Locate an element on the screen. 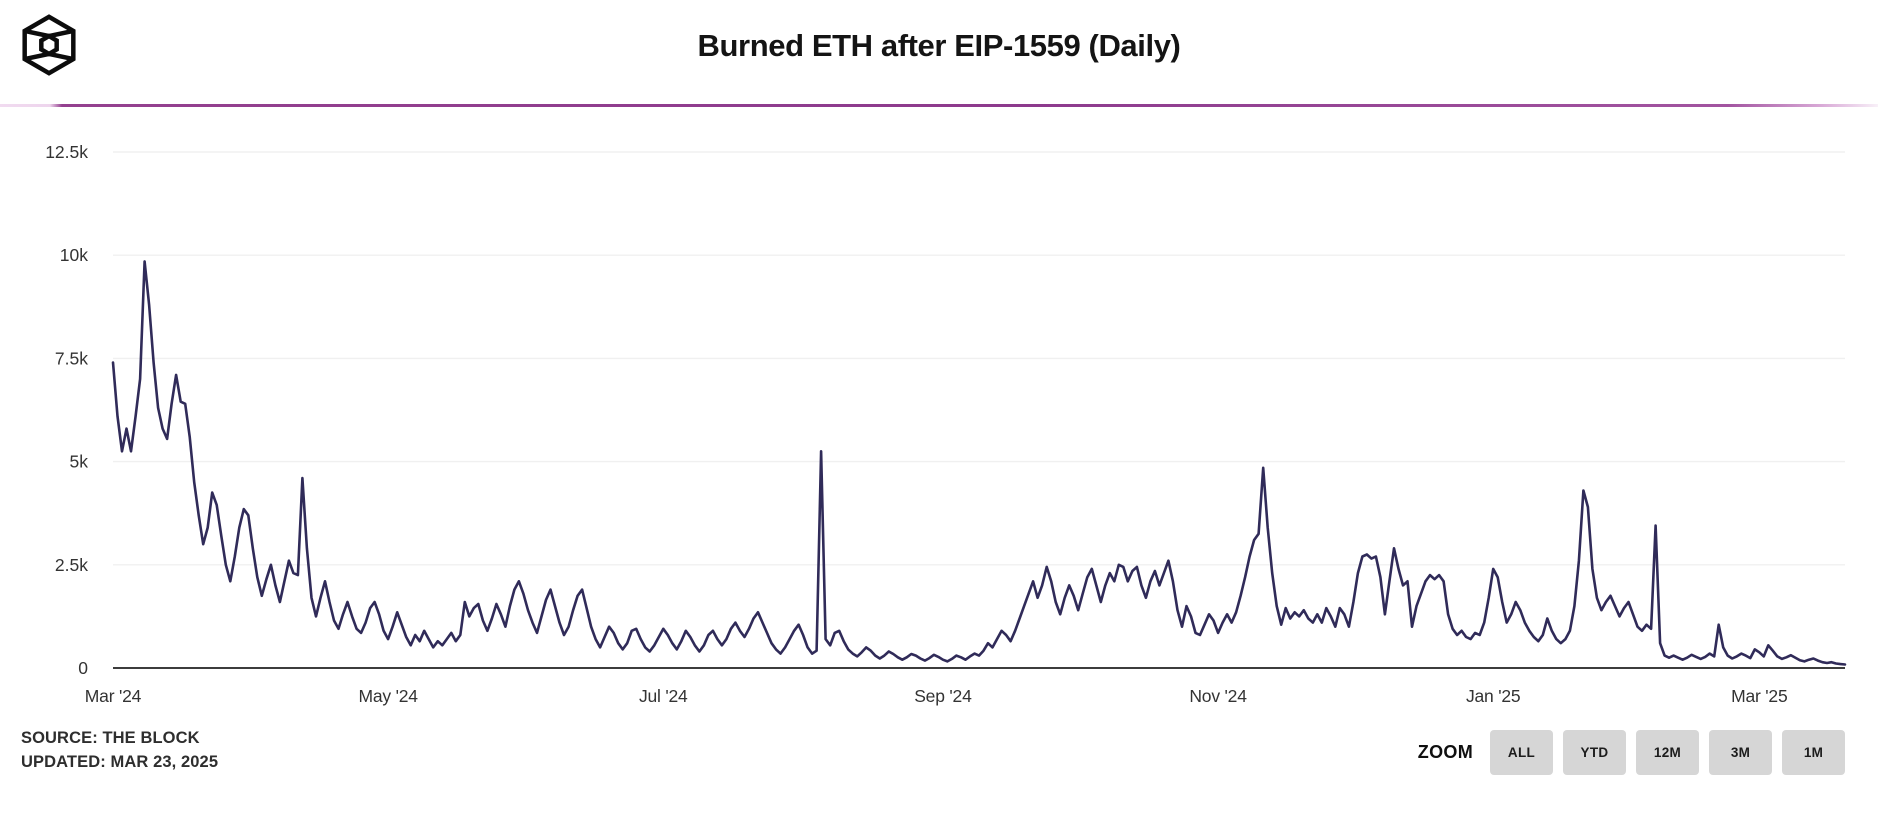  zoom-button-12m: 12M is located at coordinates (1667, 752).